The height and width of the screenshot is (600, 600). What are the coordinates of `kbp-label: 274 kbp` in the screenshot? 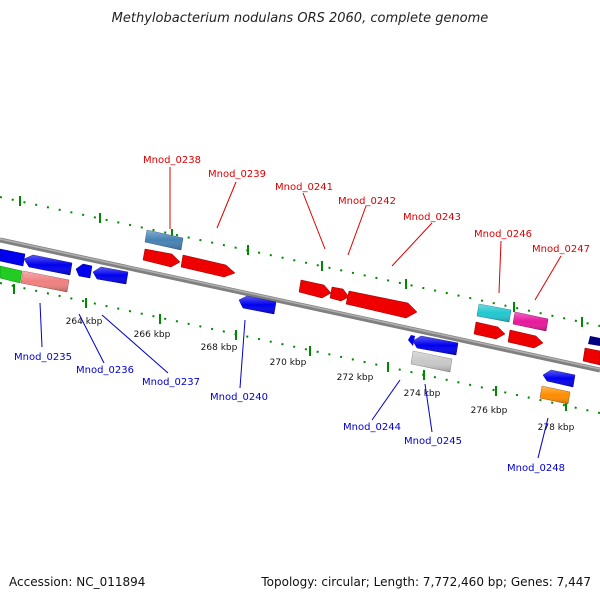 It's located at (422, 394).